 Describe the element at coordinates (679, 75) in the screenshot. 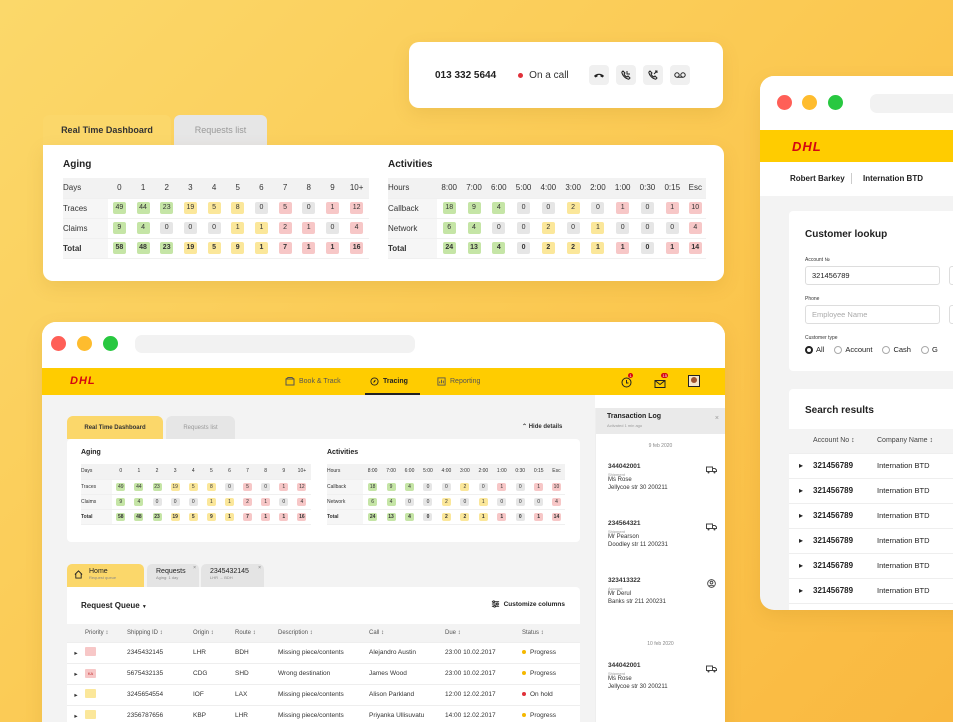

I see `voicemail-button` at that location.